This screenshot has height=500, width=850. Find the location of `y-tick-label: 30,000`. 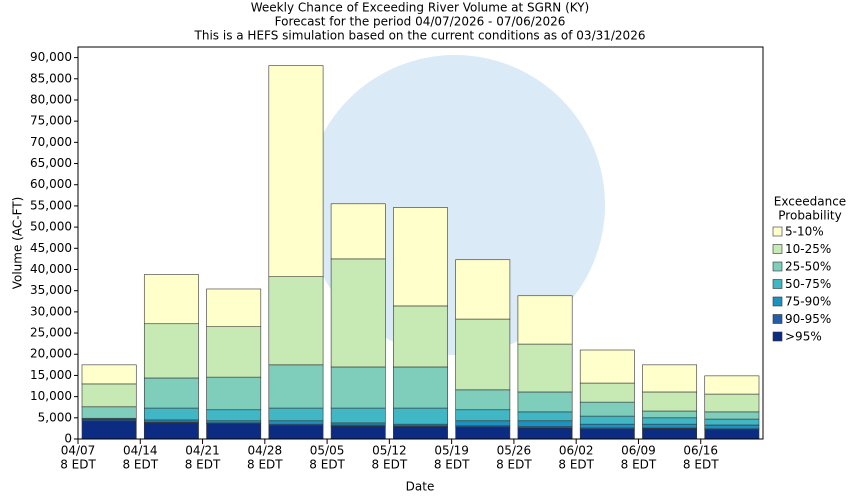

y-tick-label: 30,000 is located at coordinates (51, 311).